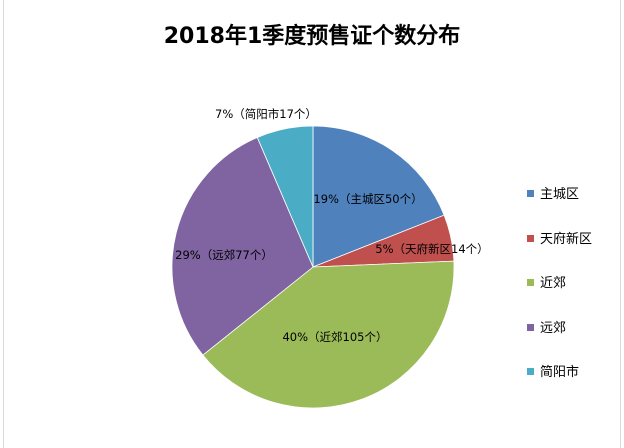  Describe the element at coordinates (266, 114) in the screenshot. I see `data-label-5: 7%（简阳市17个）` at that location.